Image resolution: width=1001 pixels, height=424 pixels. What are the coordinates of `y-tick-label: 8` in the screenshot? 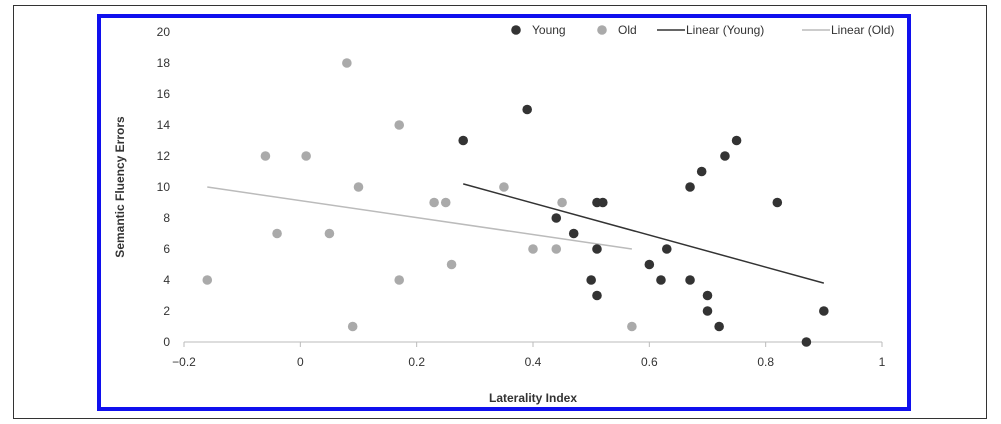 It's located at (166, 218).